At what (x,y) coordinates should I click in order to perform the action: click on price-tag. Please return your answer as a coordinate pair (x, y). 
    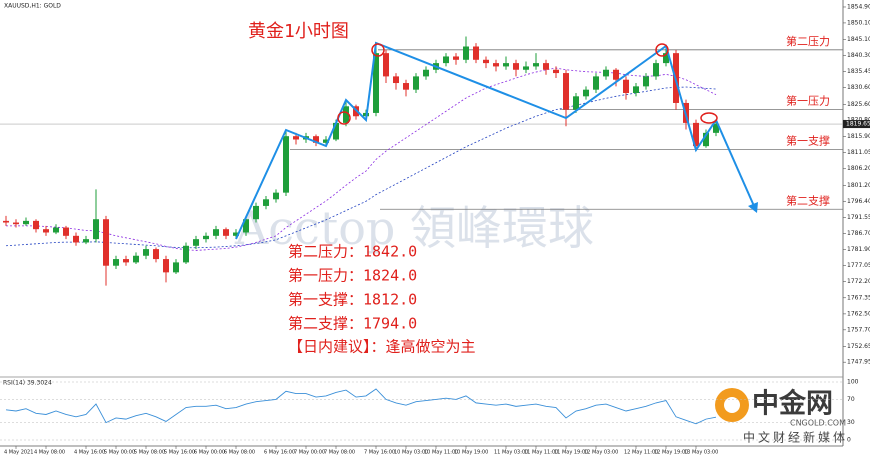
    Looking at the image, I should click on (856, 124).